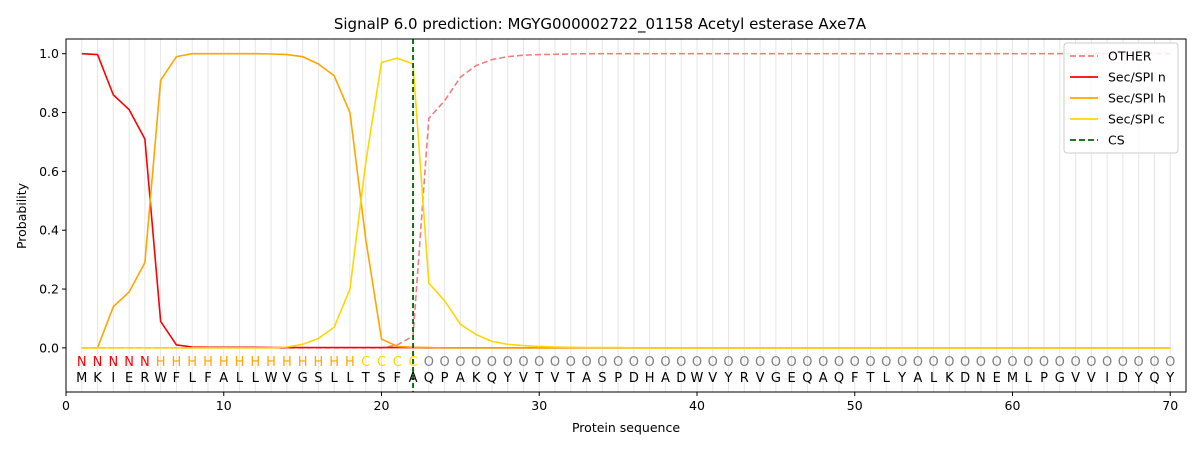 This screenshot has height=454, width=1200. What do you see at coordinates (901, 378) in the screenshot?
I see `residue-label: Y` at bounding box center [901, 378].